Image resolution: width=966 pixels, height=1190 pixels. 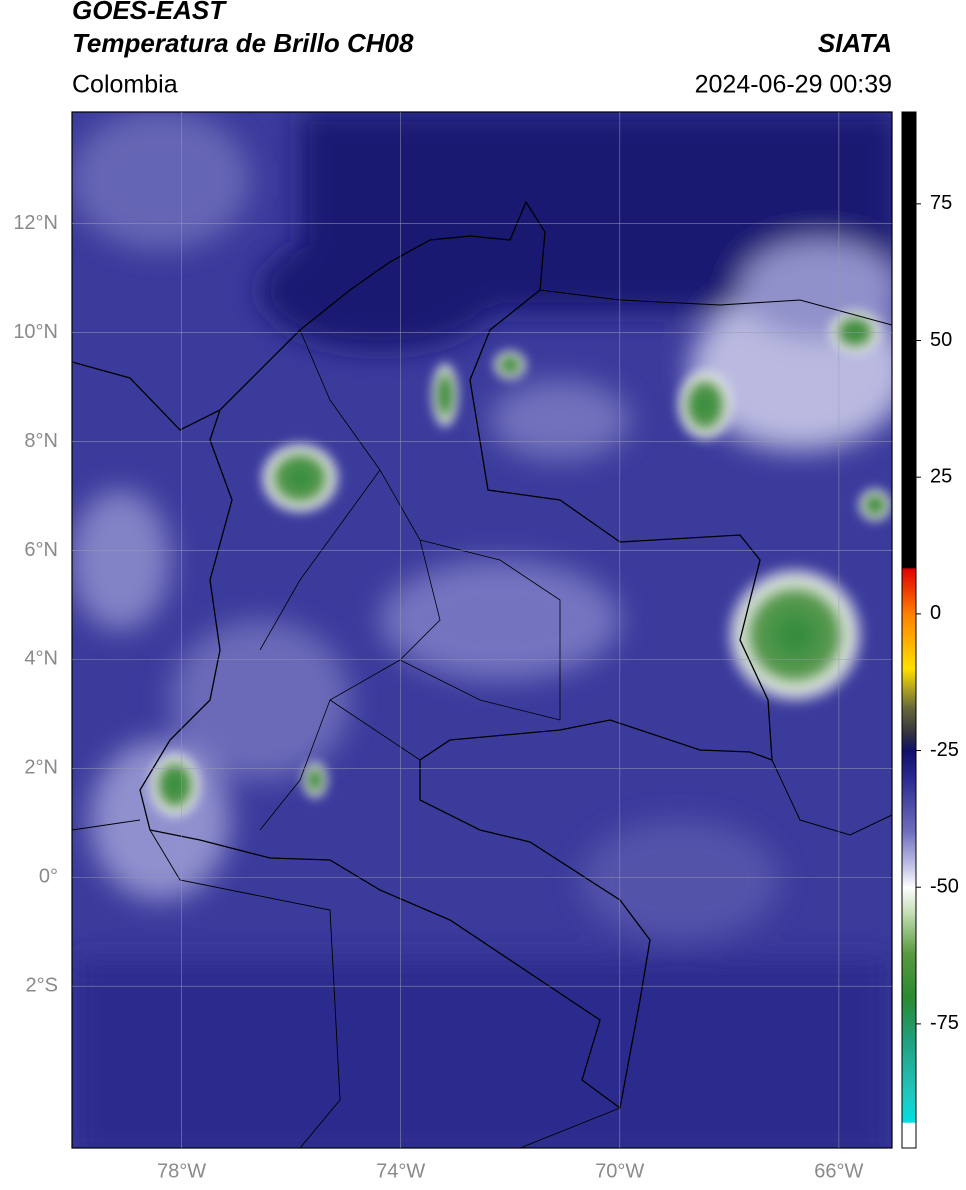 I want to click on x-tick-label: 70°W, so click(x=619, y=1171).